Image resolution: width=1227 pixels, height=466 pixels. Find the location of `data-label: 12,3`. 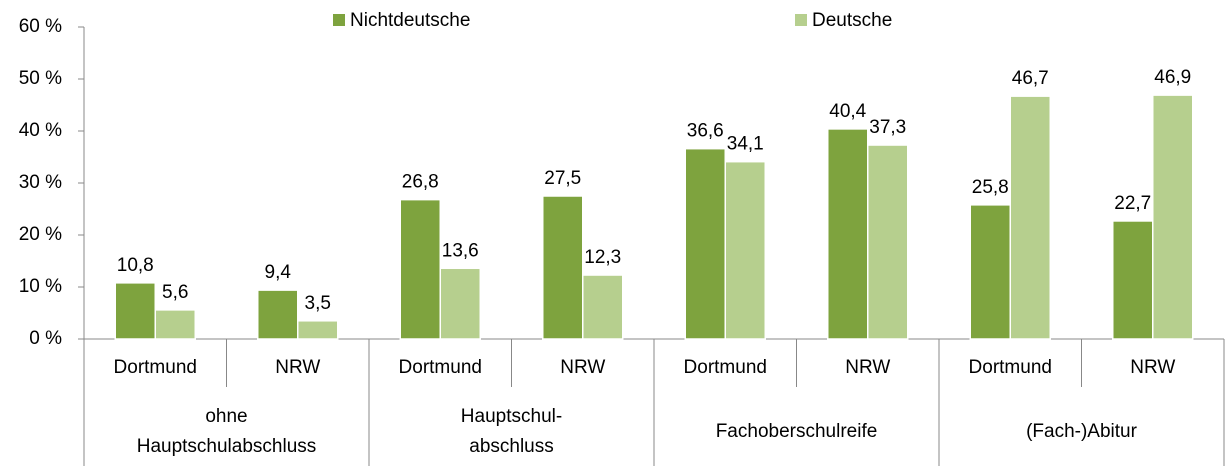

data-label: 12,3 is located at coordinates (602, 257).